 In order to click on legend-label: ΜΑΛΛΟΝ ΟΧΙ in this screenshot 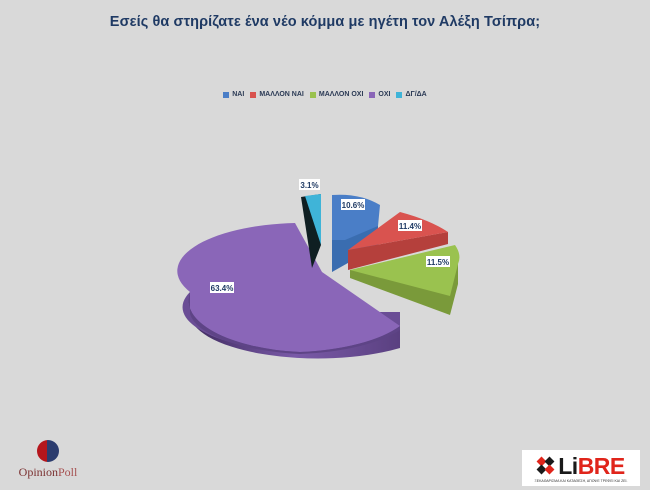, I will do `click(341, 94)`.